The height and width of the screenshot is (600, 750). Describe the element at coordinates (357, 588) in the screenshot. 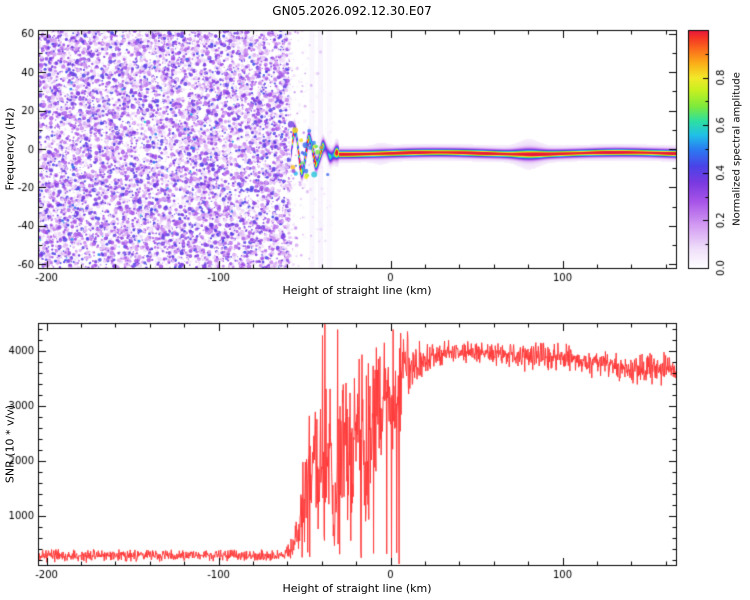

I see `snr-x-axis-label: Height of straight line (km)` at that location.